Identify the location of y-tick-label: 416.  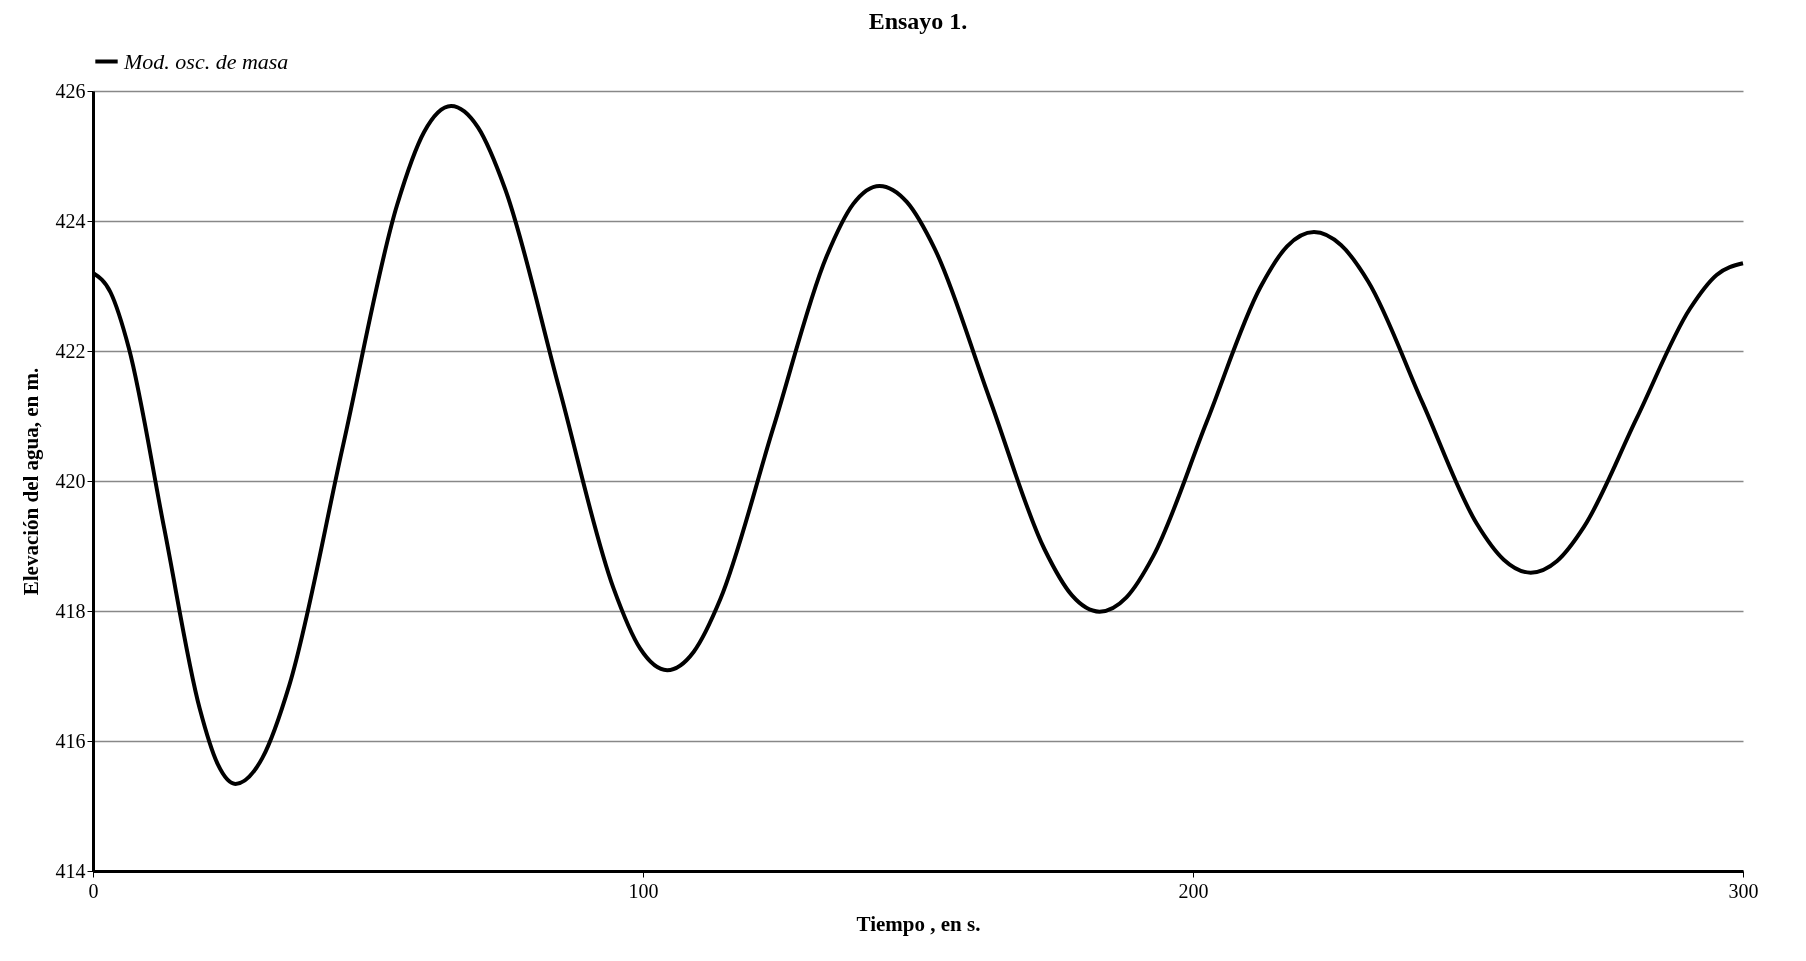
(70, 740).